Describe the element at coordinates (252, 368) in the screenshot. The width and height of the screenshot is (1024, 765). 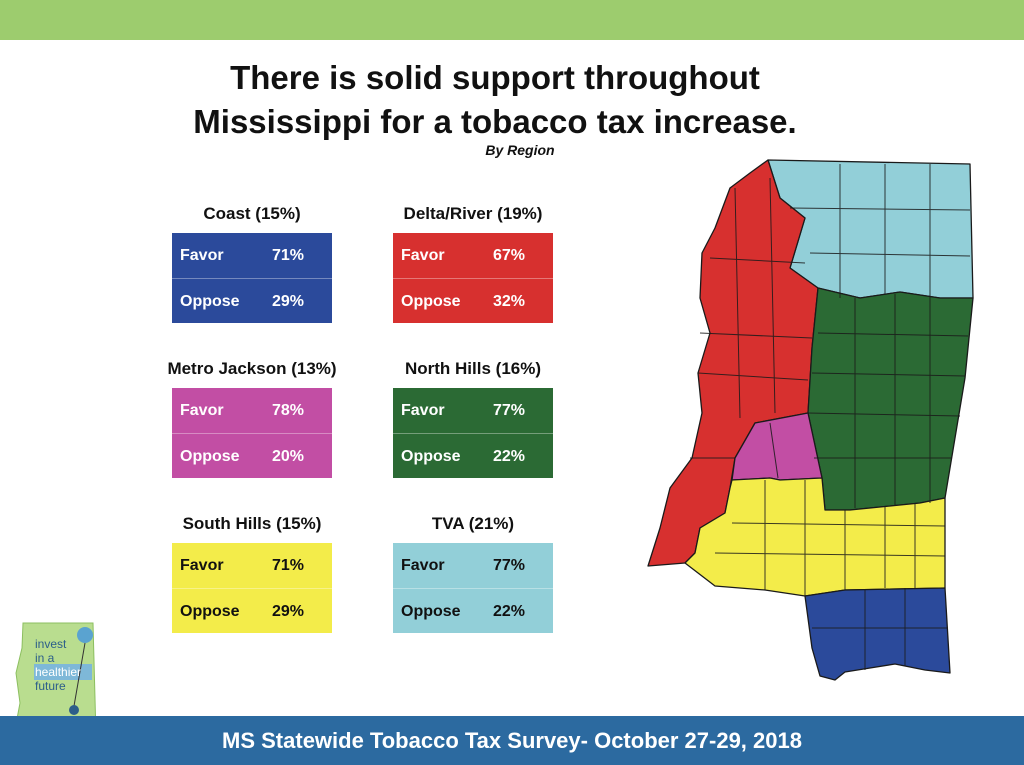
I see `region-title-metro-jackson: Metro Jackson (13%)` at that location.